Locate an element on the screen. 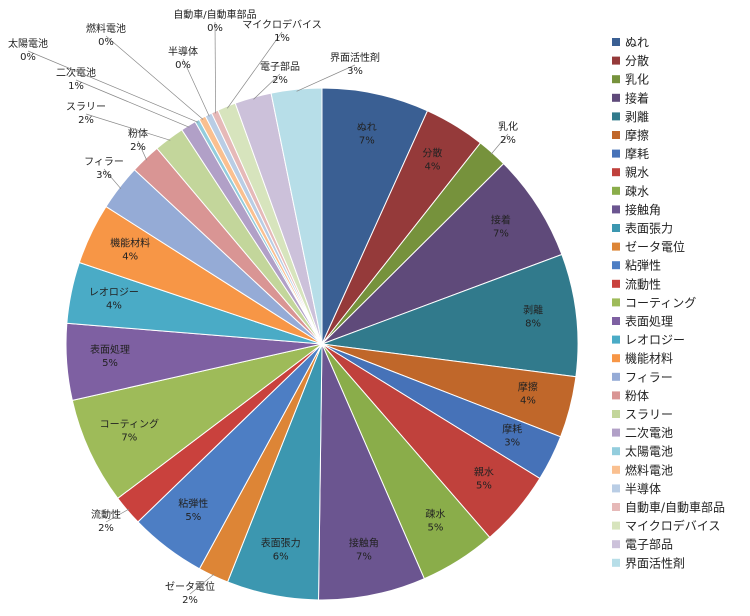 The image size is (750, 616). slice-name-label-3: 接着 is located at coordinates (501, 219).